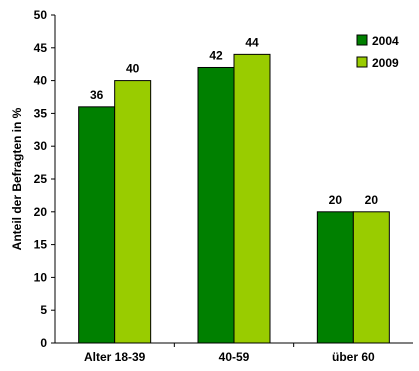 The width and height of the screenshot is (419, 371). Describe the element at coordinates (41, 81) in the screenshot. I see `y-tick-label: 40` at that location.